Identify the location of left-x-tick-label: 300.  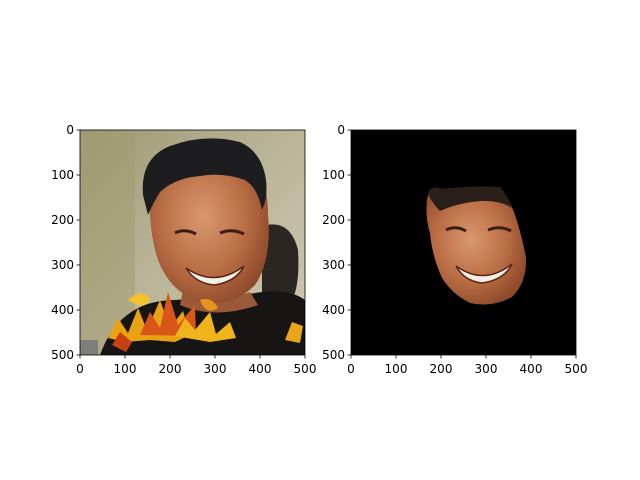
(215, 369).